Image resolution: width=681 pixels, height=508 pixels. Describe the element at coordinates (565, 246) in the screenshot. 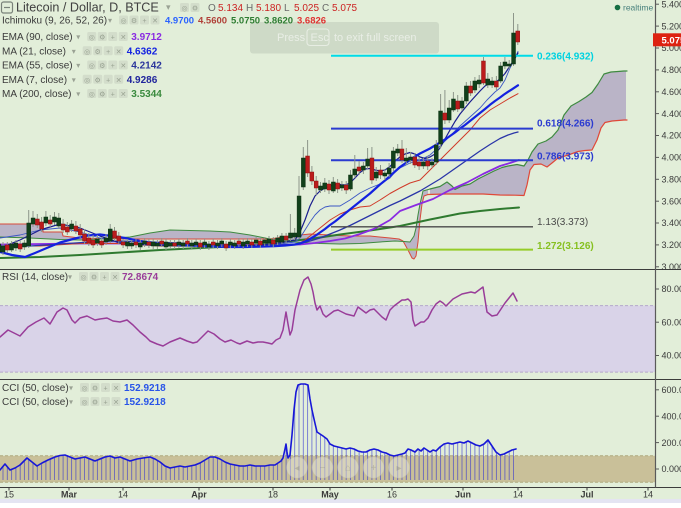

I see `svg-text: 1.272(3.126)` at that location.